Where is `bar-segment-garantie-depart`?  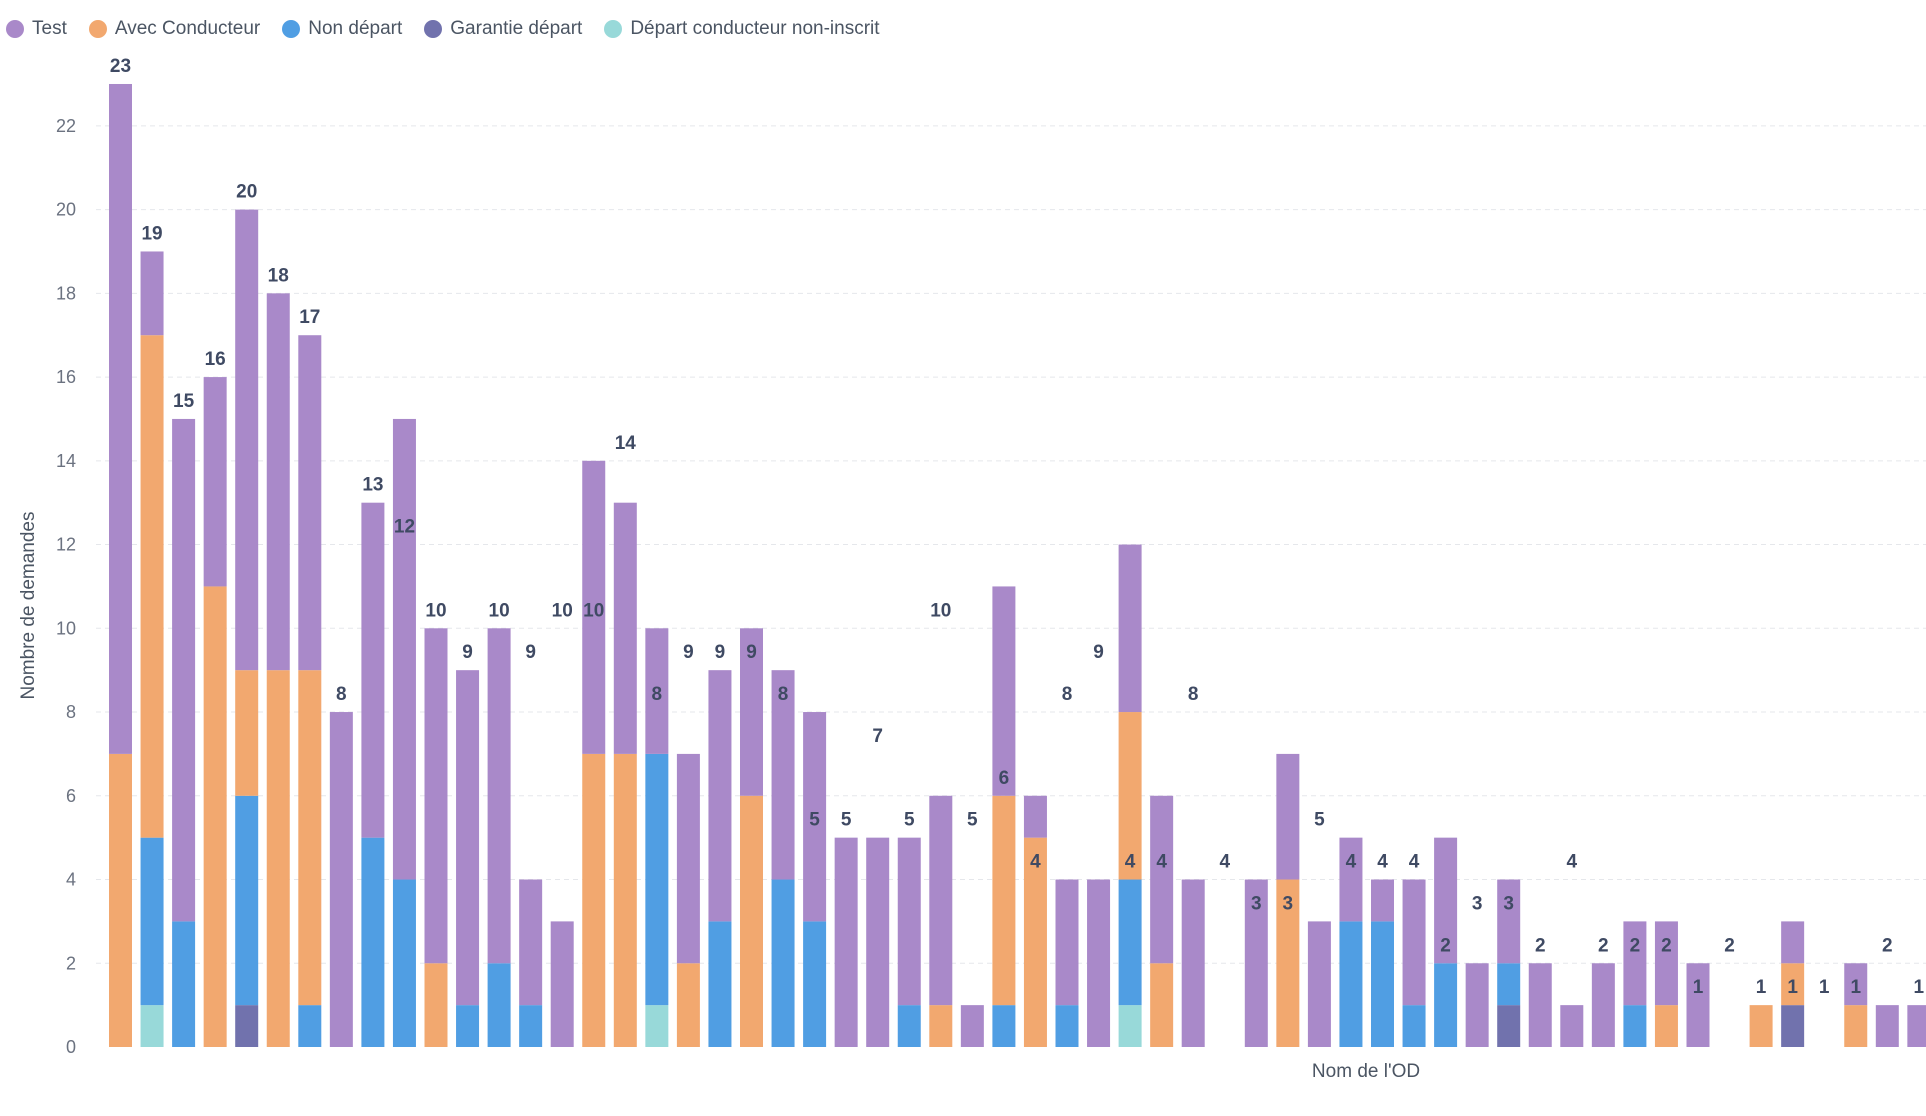 bar-segment-garantie-depart is located at coordinates (1793, 1026).